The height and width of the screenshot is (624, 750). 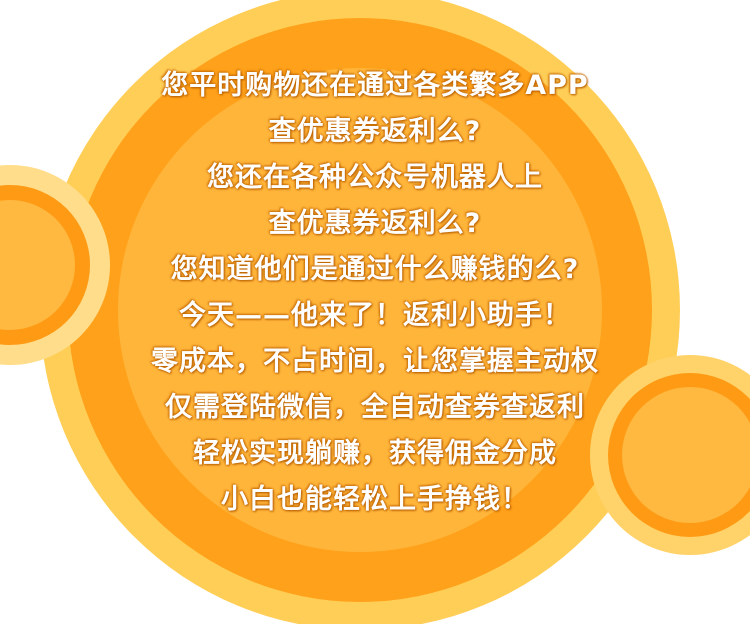 What do you see at coordinates (375, 407) in the screenshot?
I see `promo-line-8: 仅需登陆微信，全自动查券查返利` at bounding box center [375, 407].